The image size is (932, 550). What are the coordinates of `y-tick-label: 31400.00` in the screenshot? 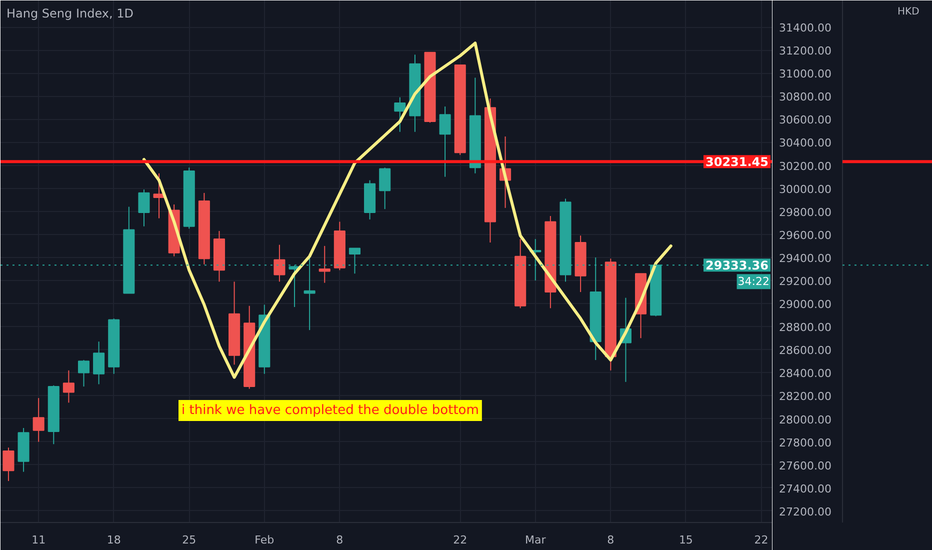 It's located at (805, 28).